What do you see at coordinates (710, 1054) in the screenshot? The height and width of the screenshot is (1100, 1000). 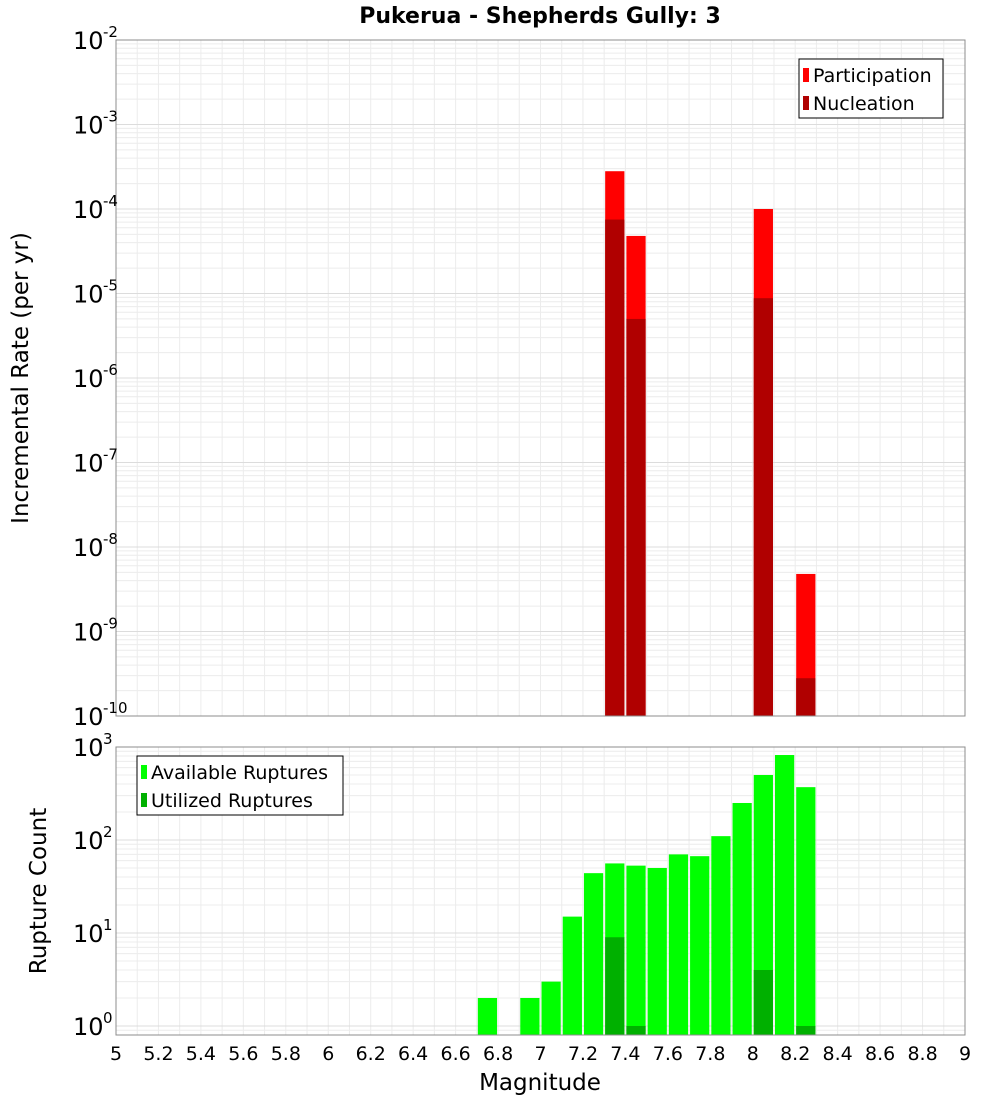 I see `x-tick-label: 7.8` at bounding box center [710, 1054].